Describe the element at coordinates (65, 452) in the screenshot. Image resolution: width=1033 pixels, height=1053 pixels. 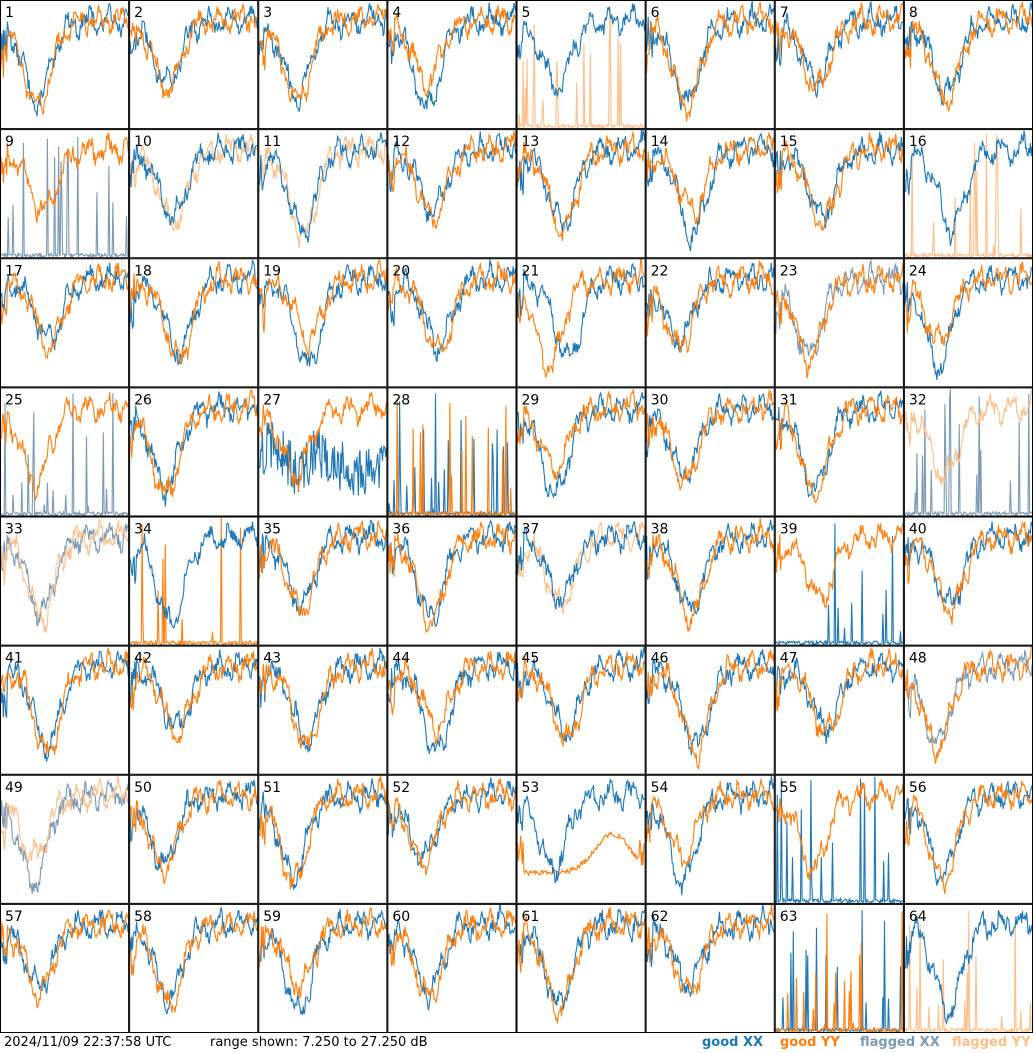
I see `panel-25: 25` at that location.